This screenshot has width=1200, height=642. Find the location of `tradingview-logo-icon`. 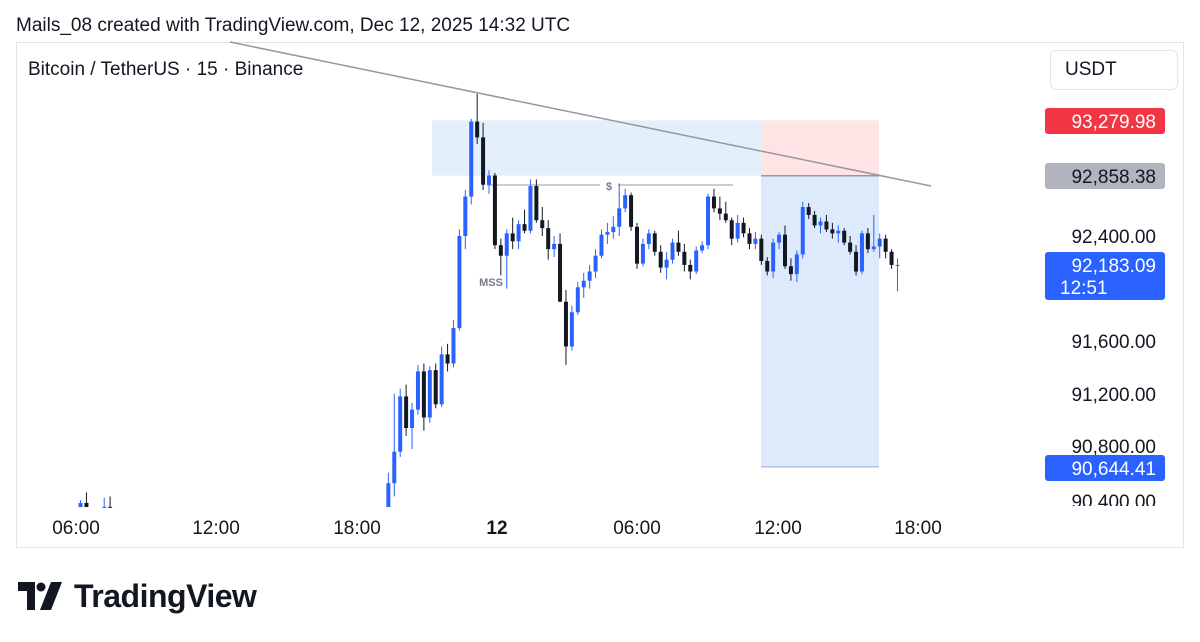

tradingview-logo-icon is located at coordinates (40, 596).